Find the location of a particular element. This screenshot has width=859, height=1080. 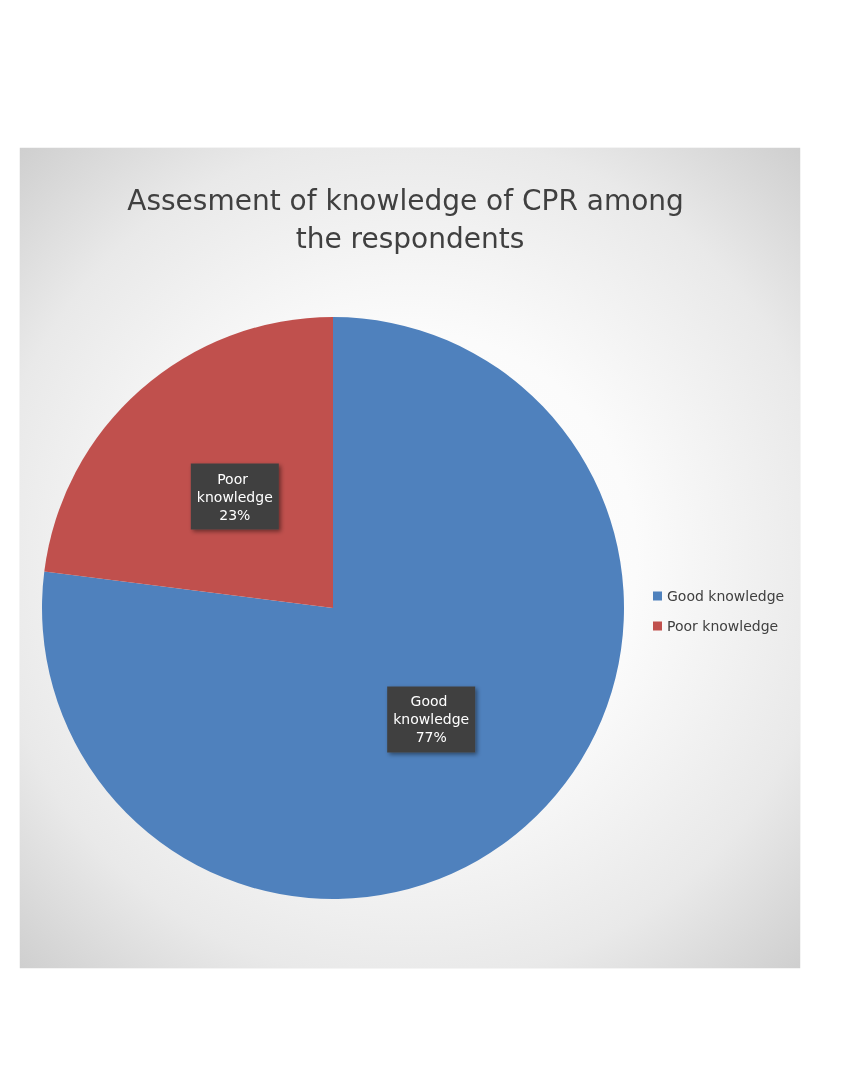

data-label: 23% is located at coordinates (235, 514).